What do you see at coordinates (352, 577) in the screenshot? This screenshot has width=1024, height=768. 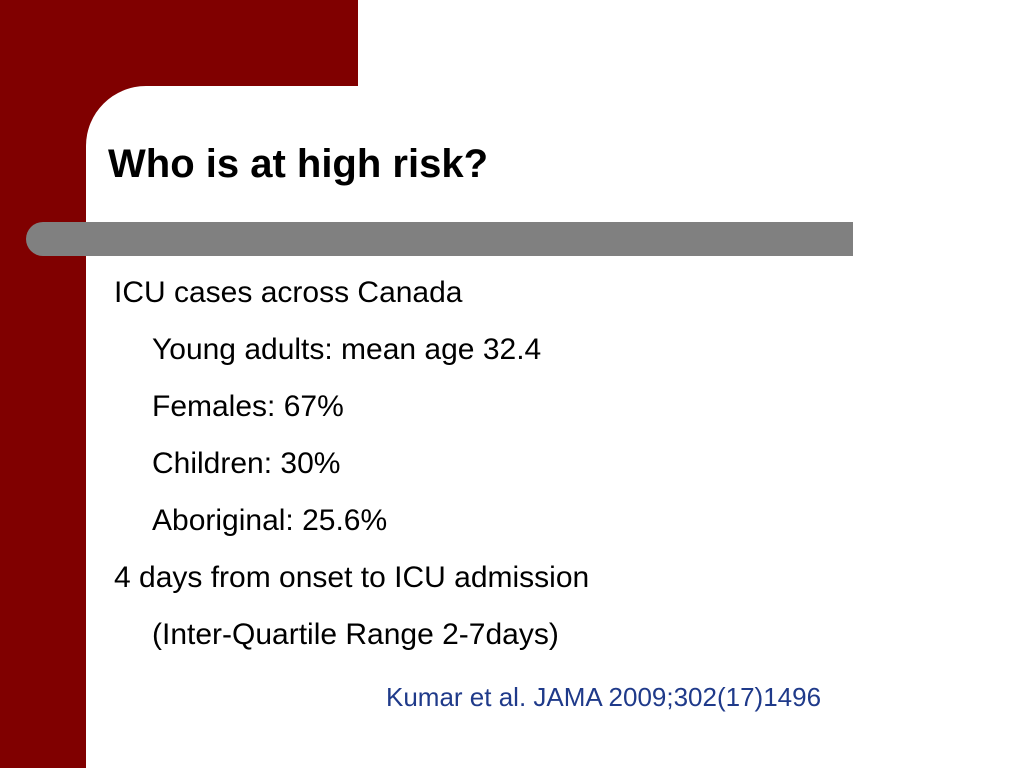 I see `bullet-onset-days: 4 days from onset to ICU admission` at bounding box center [352, 577].